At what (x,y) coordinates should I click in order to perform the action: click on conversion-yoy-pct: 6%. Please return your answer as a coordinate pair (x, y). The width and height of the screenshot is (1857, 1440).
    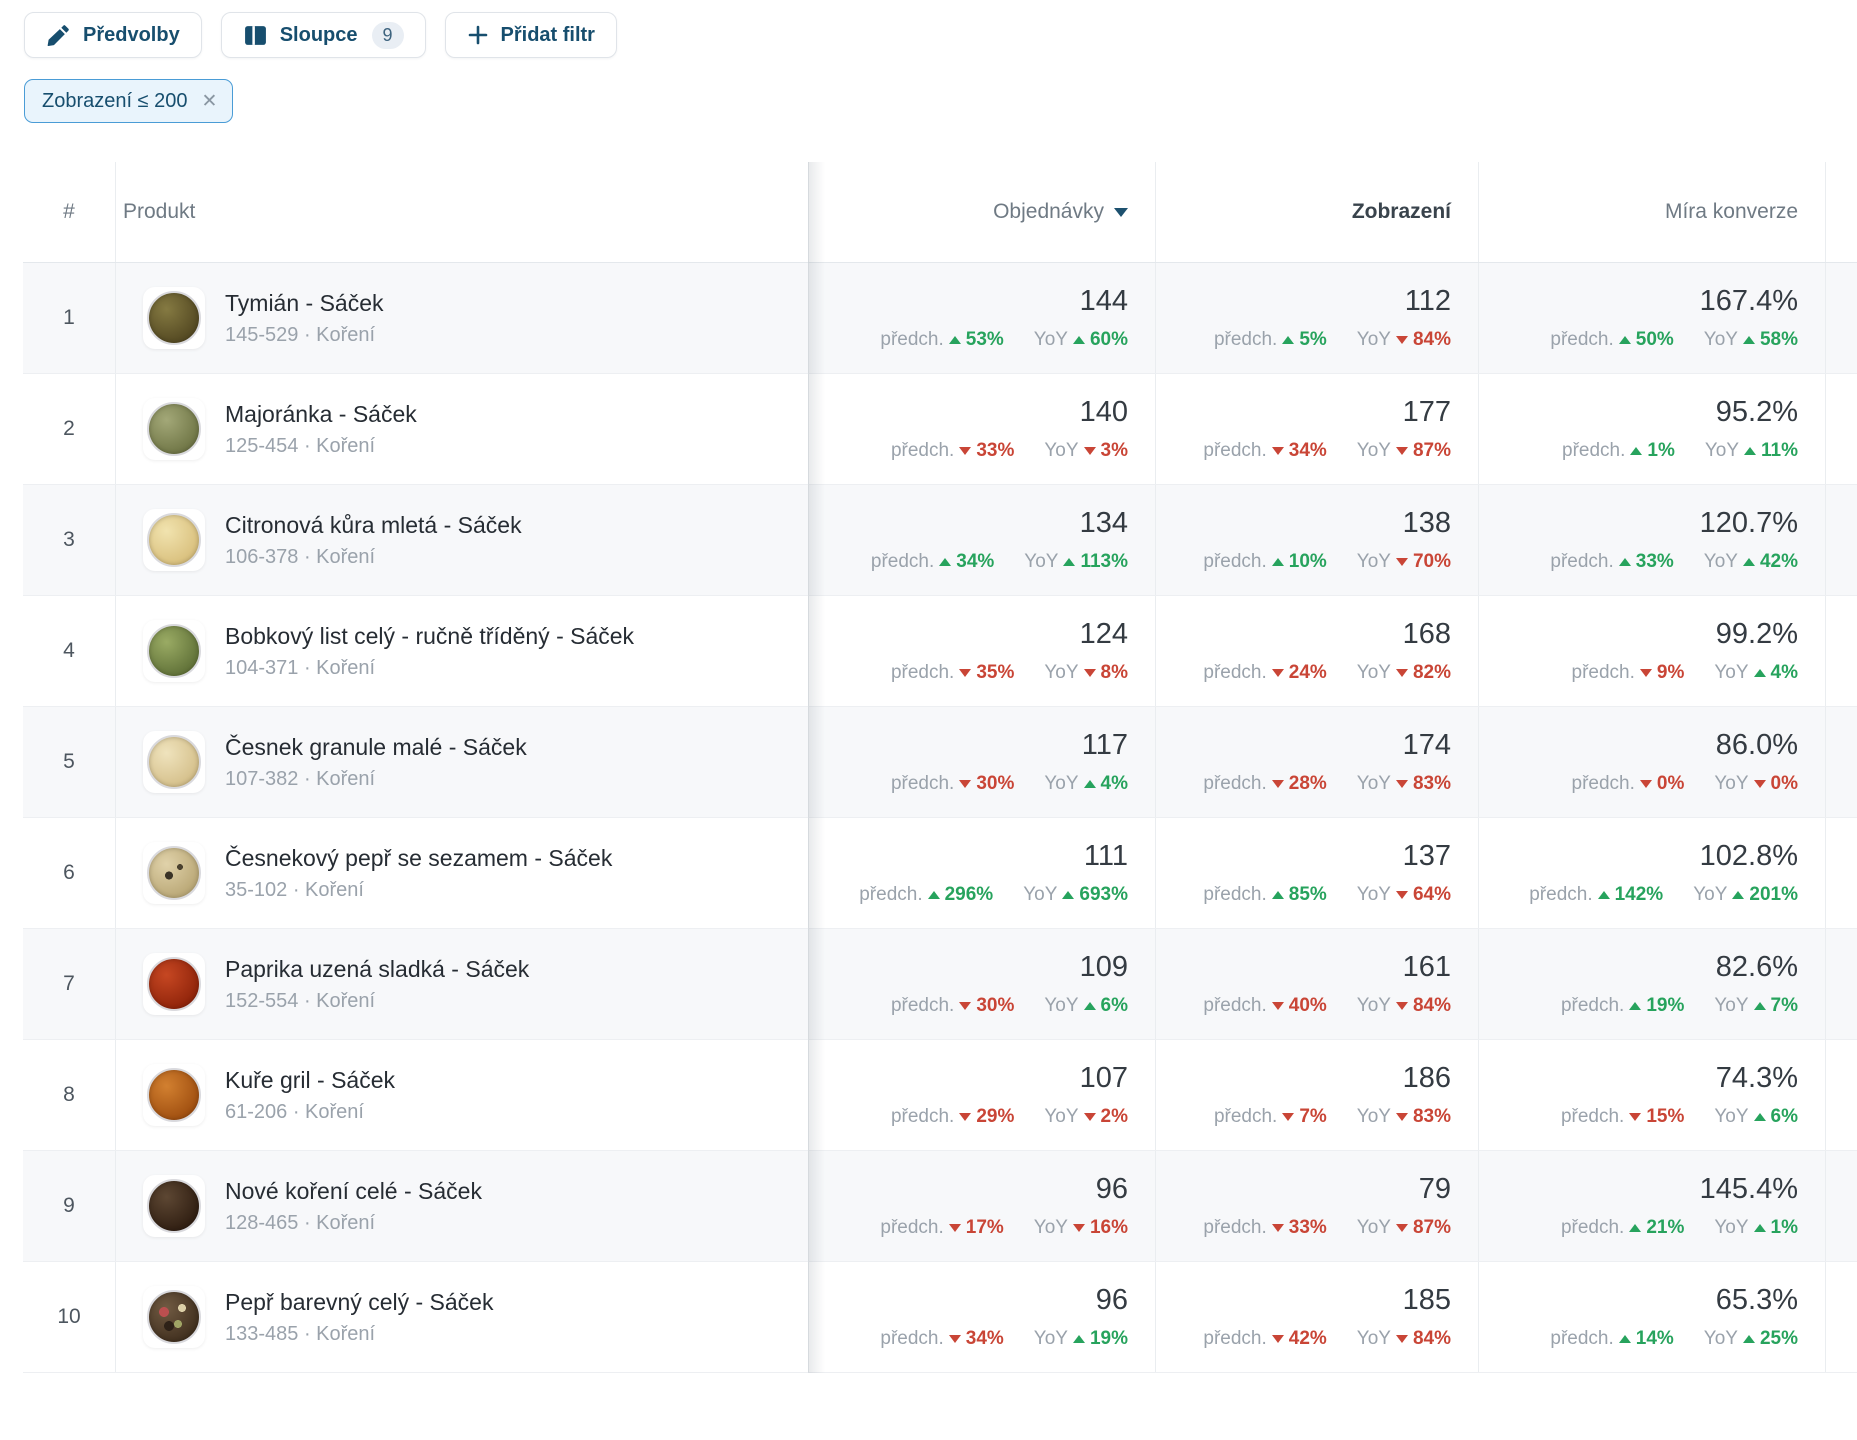
    Looking at the image, I should click on (1784, 1116).